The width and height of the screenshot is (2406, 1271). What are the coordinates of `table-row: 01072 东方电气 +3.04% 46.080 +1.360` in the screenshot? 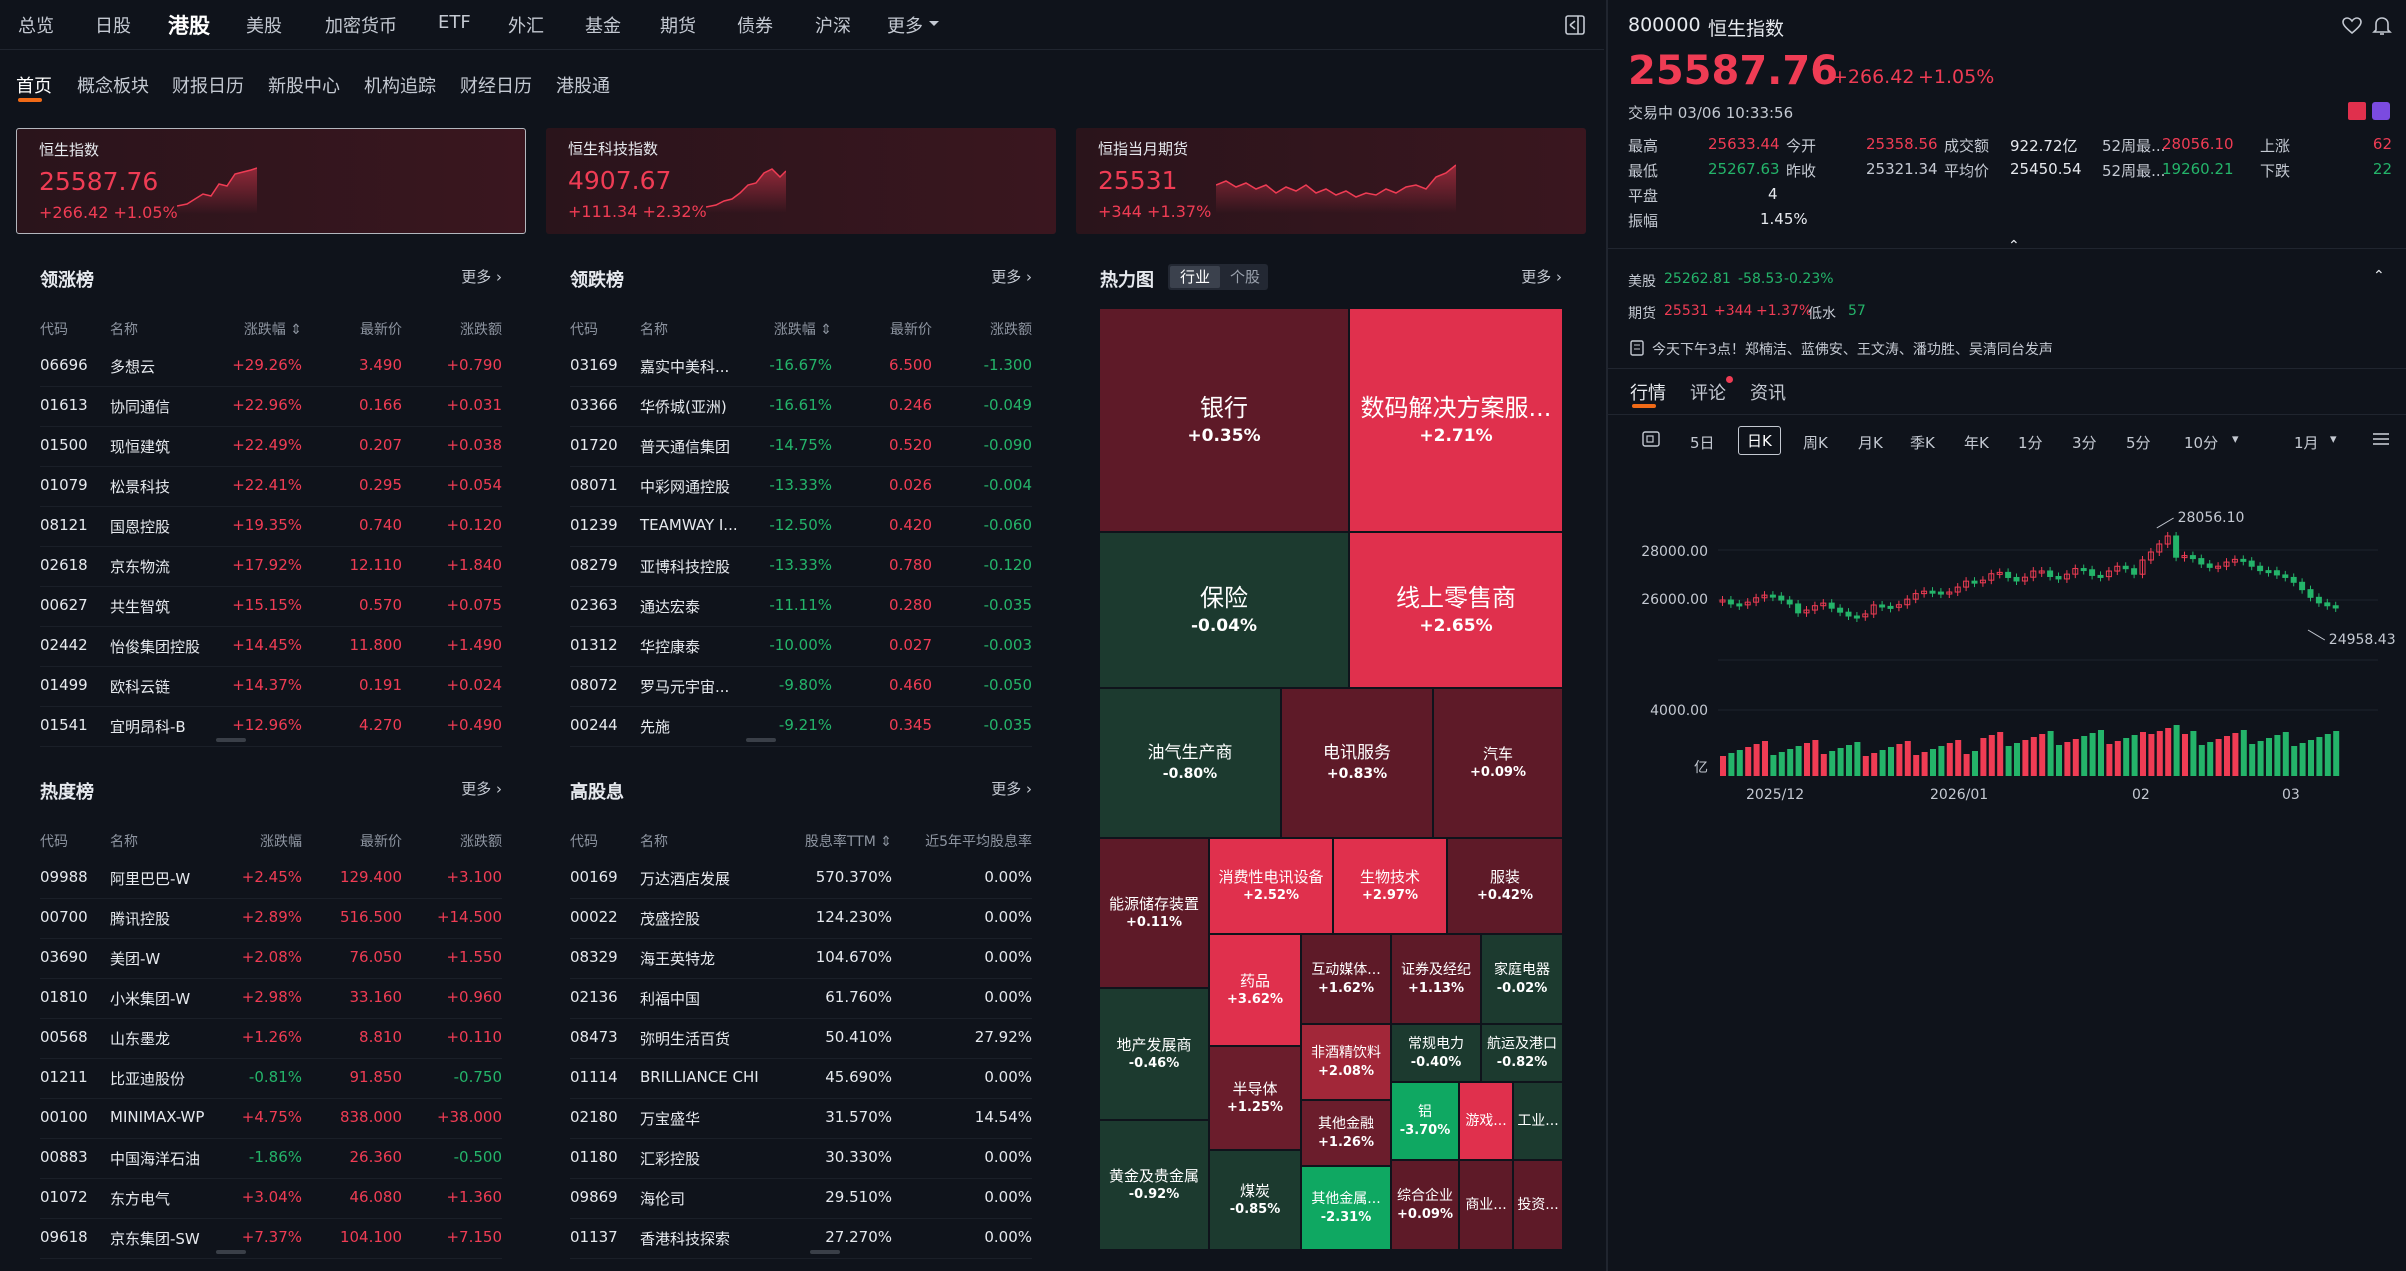 It's located at (271, 1199).